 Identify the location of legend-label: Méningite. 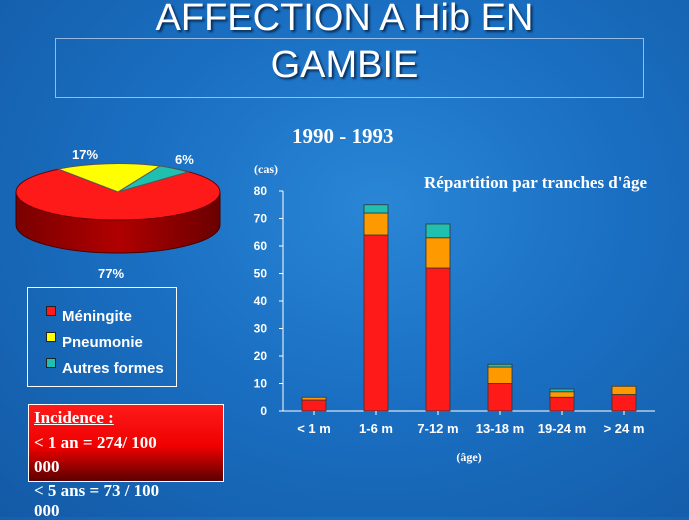
(97, 316).